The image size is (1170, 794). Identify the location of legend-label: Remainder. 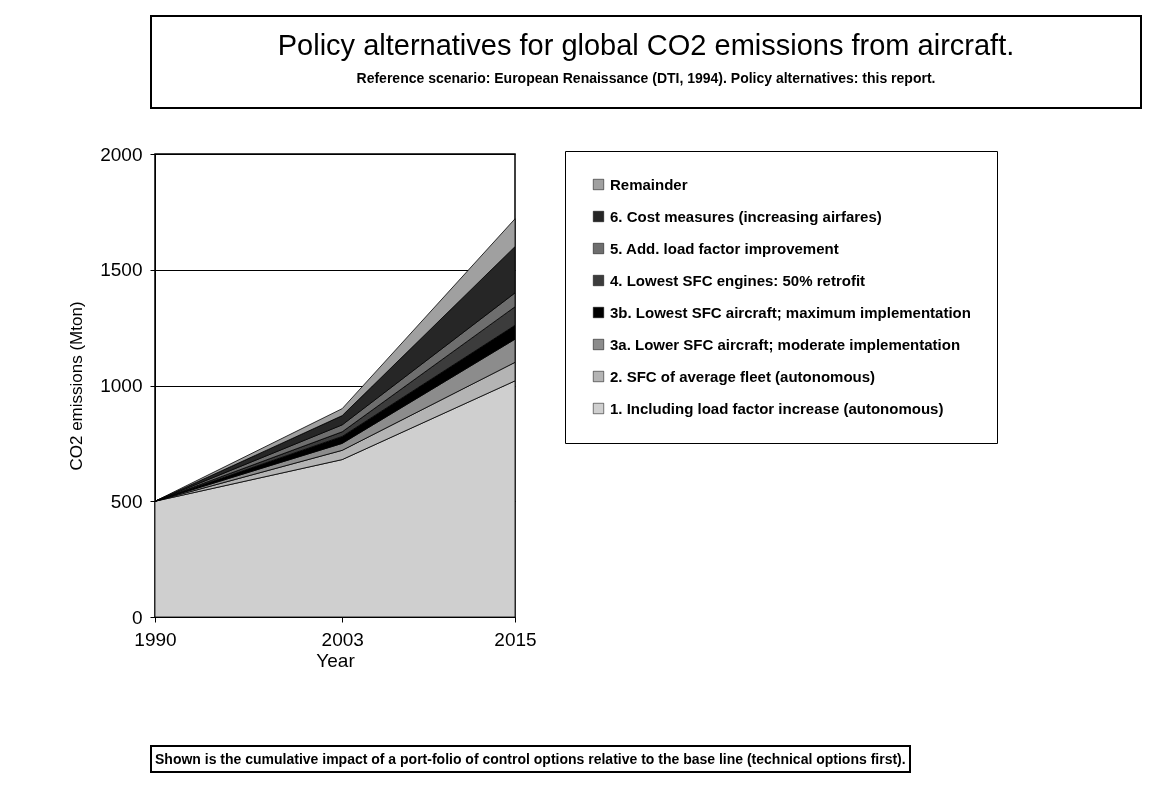
(649, 184).